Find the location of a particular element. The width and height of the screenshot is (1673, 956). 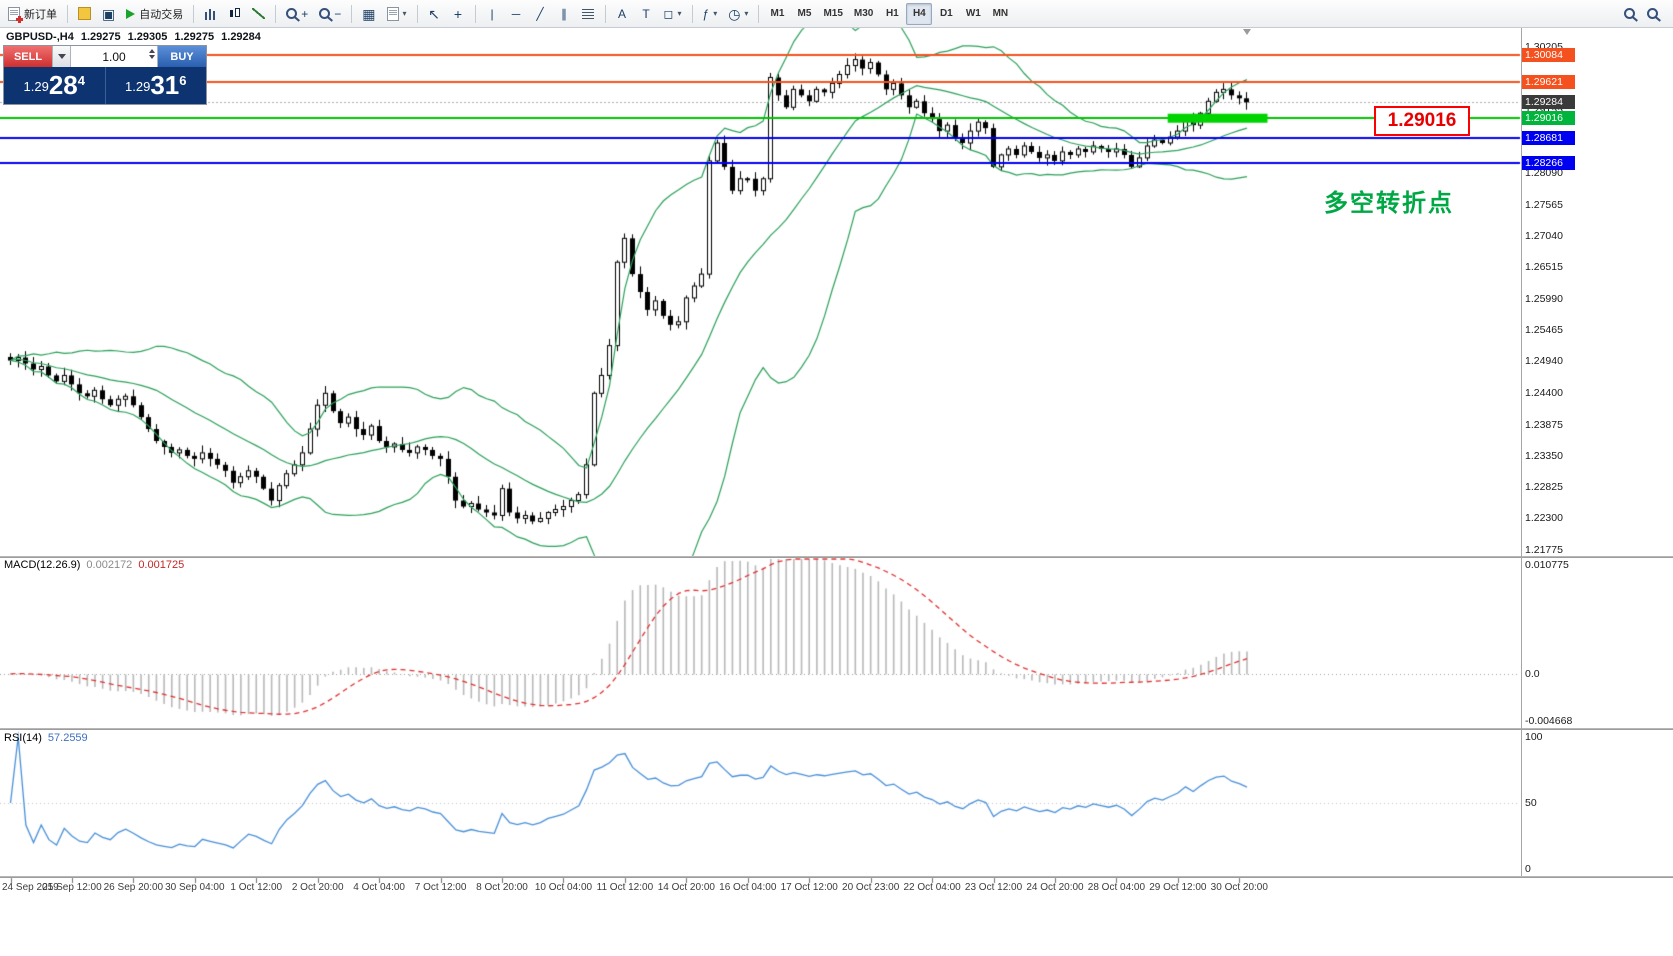

timeframe-h1-button: H1 is located at coordinates (892, 14).